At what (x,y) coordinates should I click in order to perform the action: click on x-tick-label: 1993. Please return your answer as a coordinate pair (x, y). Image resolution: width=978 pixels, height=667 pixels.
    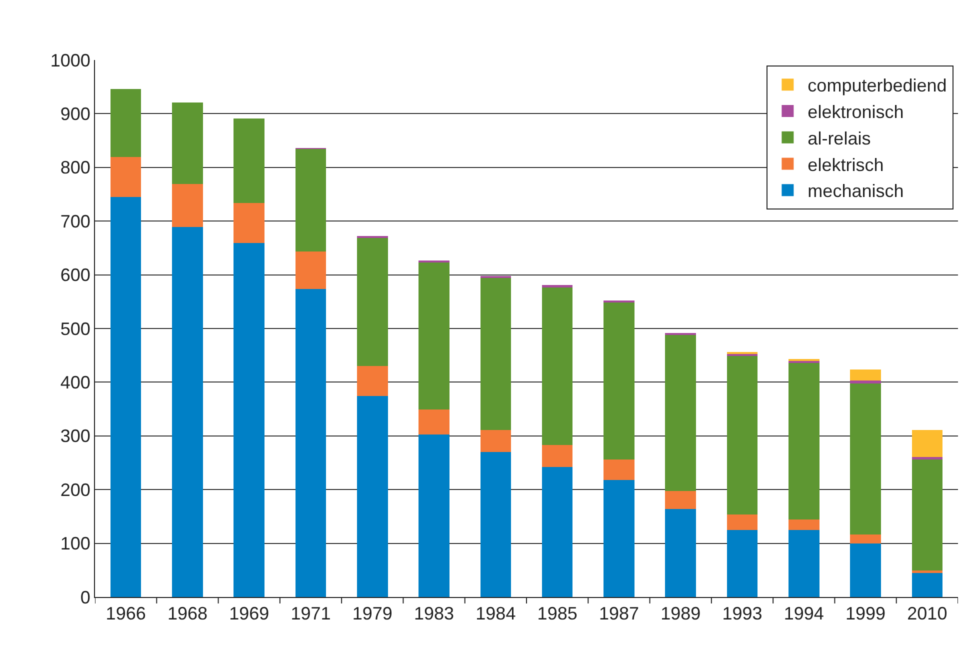
    Looking at the image, I should click on (742, 614).